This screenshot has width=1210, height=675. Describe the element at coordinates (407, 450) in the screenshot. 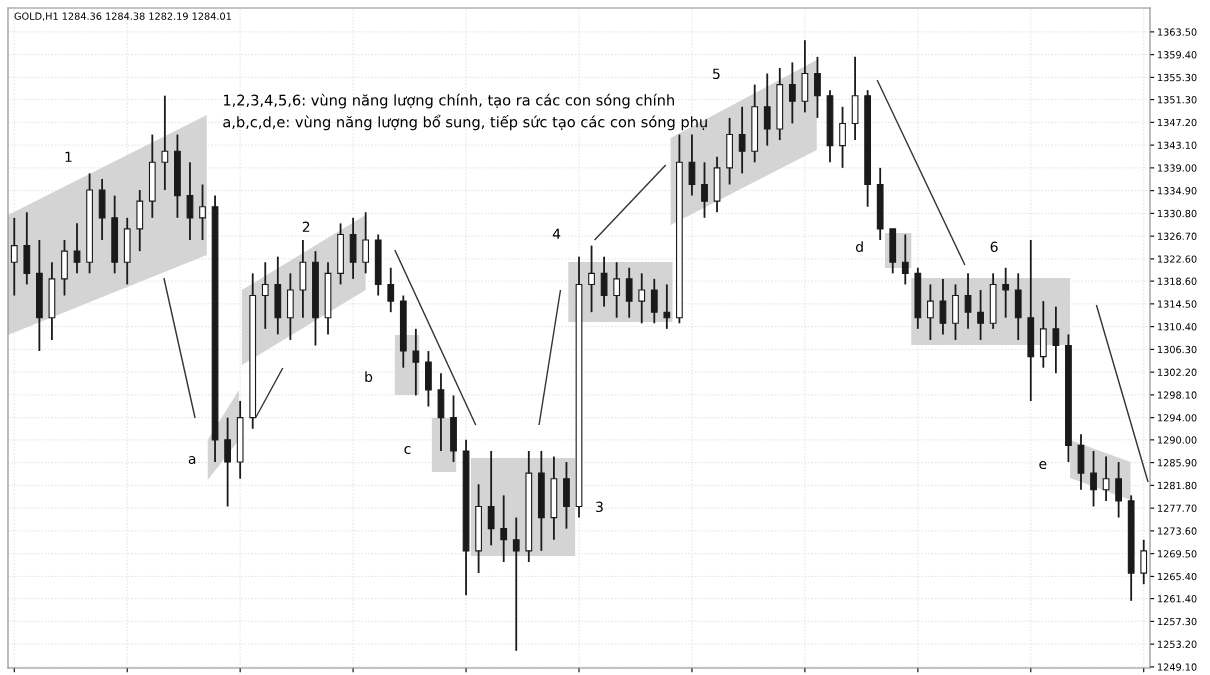

I see `annotation: c` at that location.